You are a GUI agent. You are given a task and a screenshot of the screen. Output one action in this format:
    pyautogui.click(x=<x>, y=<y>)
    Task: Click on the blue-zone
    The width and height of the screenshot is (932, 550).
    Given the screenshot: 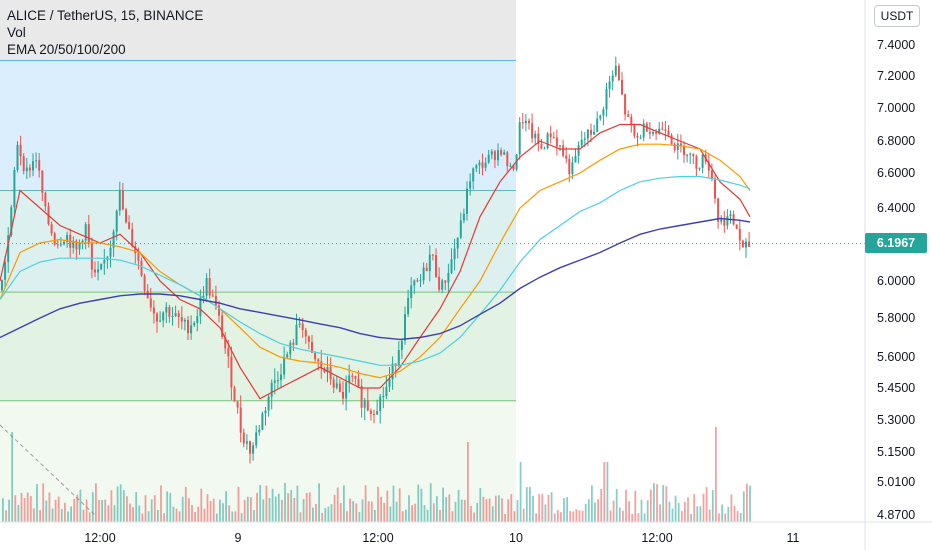 What is the action you would take?
    pyautogui.click(x=258, y=125)
    